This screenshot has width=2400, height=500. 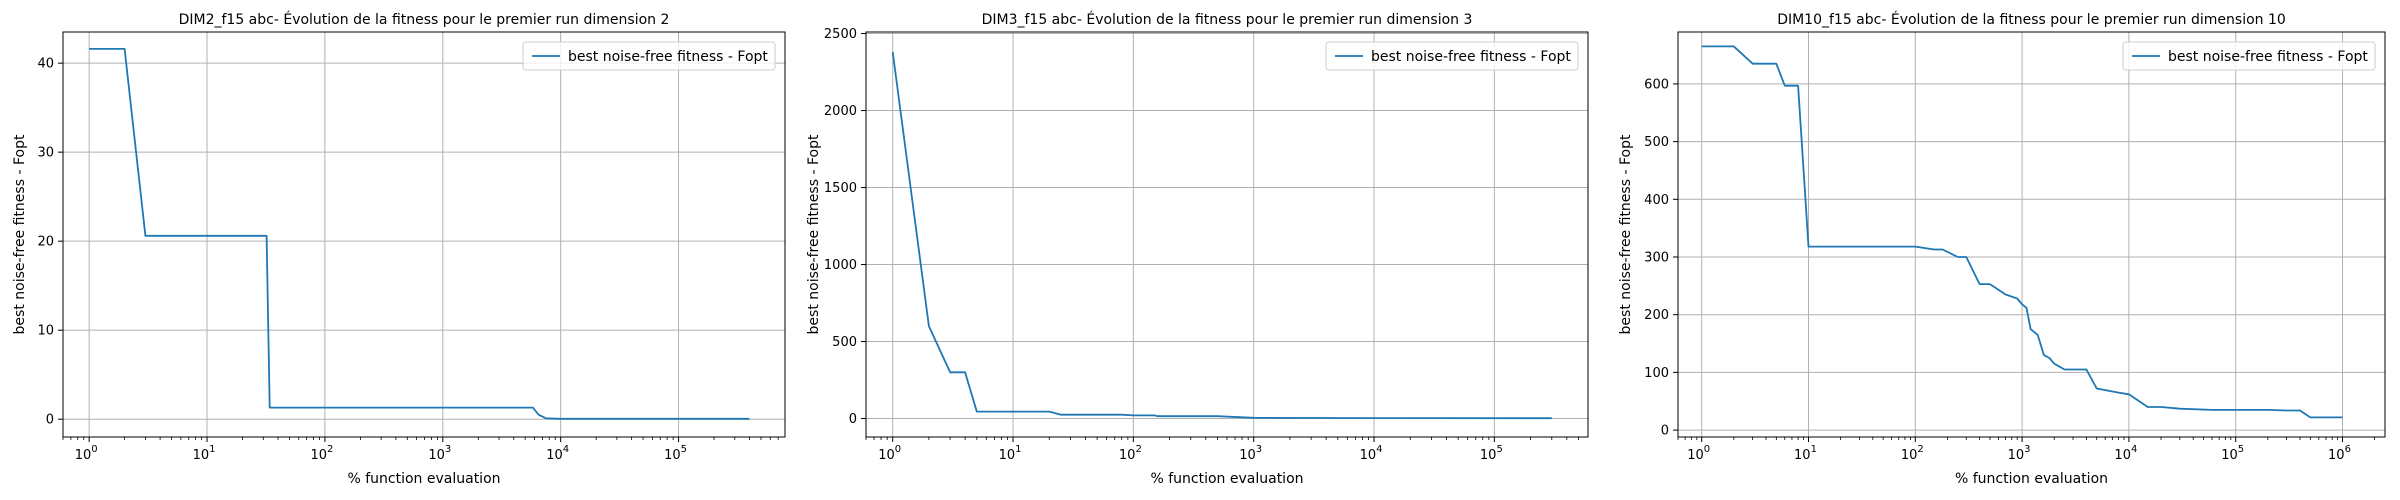 What do you see at coordinates (840, 188) in the screenshot?
I see `y-tick-label: 1500` at bounding box center [840, 188].